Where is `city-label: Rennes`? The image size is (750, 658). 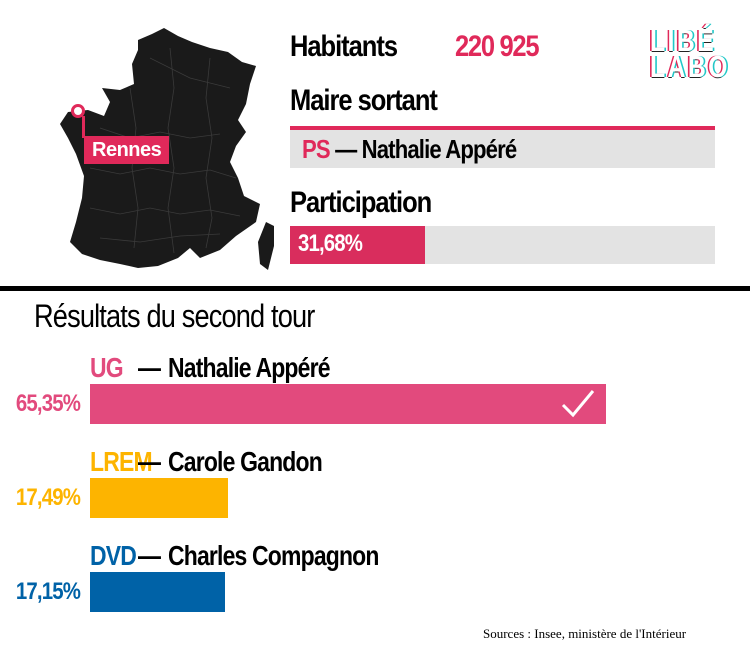
city-label: Rennes is located at coordinates (127, 150).